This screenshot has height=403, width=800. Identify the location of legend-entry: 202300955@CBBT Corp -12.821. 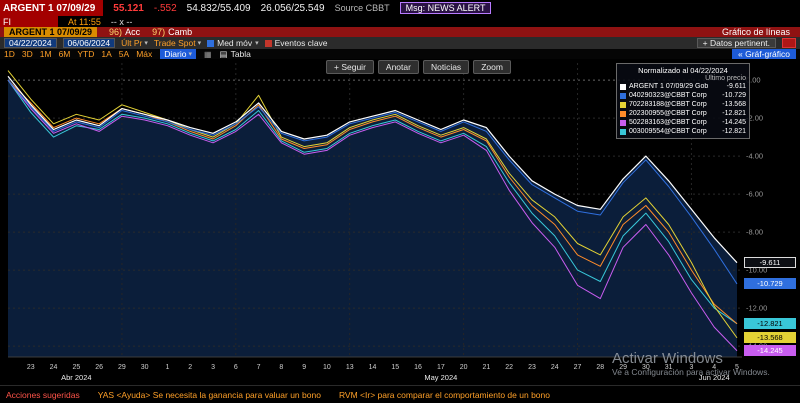
(683, 113).